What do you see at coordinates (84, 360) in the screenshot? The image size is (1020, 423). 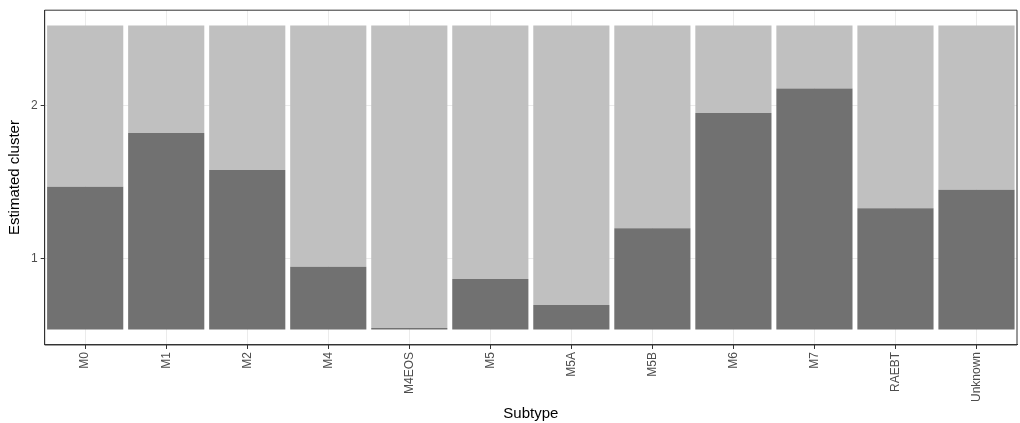 I see `x-tick-label: M0` at bounding box center [84, 360].